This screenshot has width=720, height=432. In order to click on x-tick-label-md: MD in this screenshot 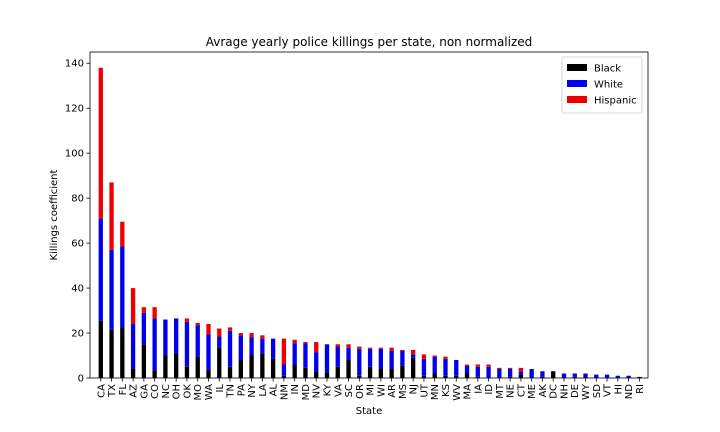, I will do `click(306, 392)`.